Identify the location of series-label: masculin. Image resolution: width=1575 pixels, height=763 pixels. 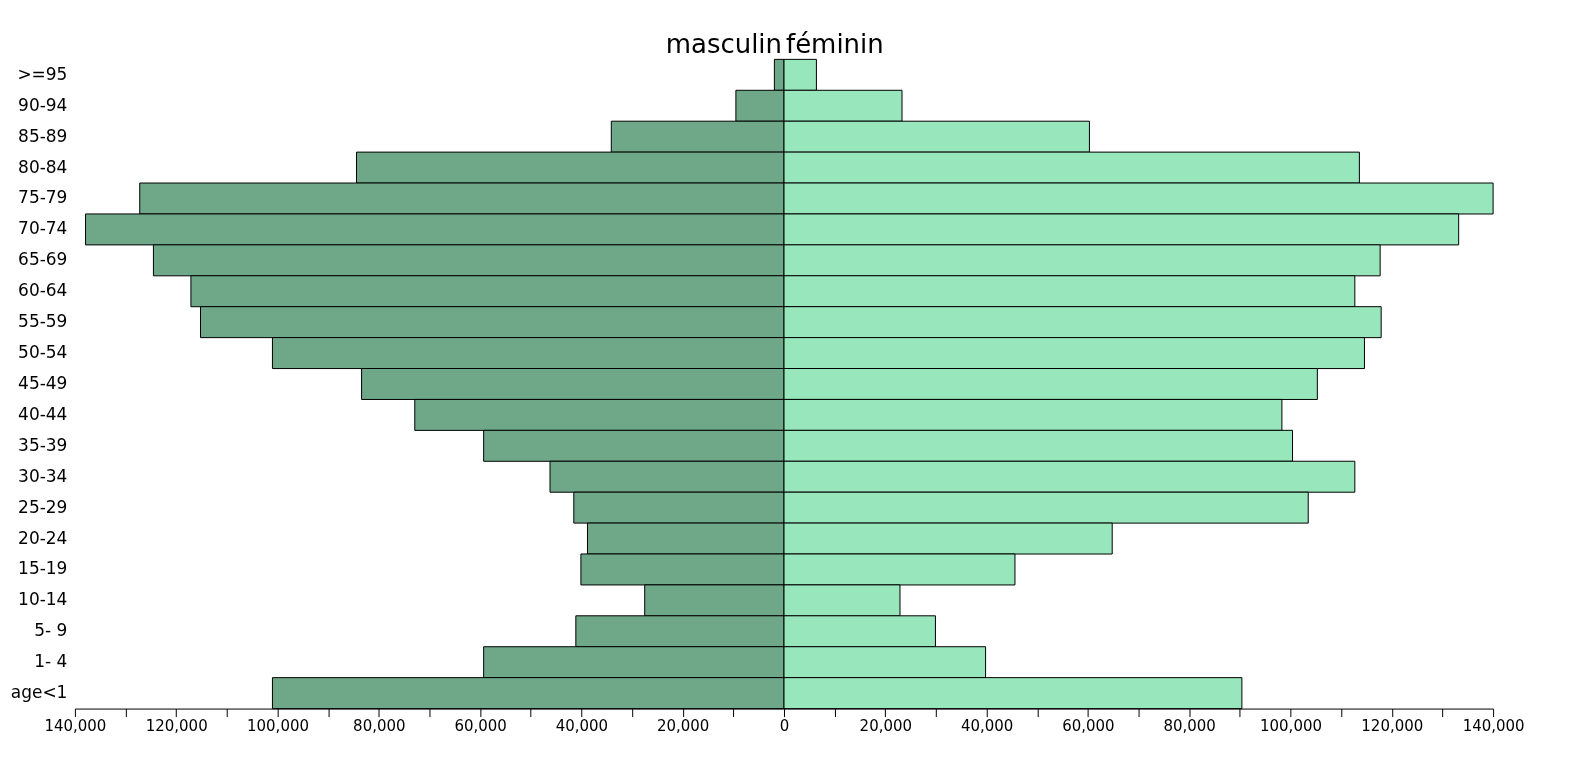
(724, 44).